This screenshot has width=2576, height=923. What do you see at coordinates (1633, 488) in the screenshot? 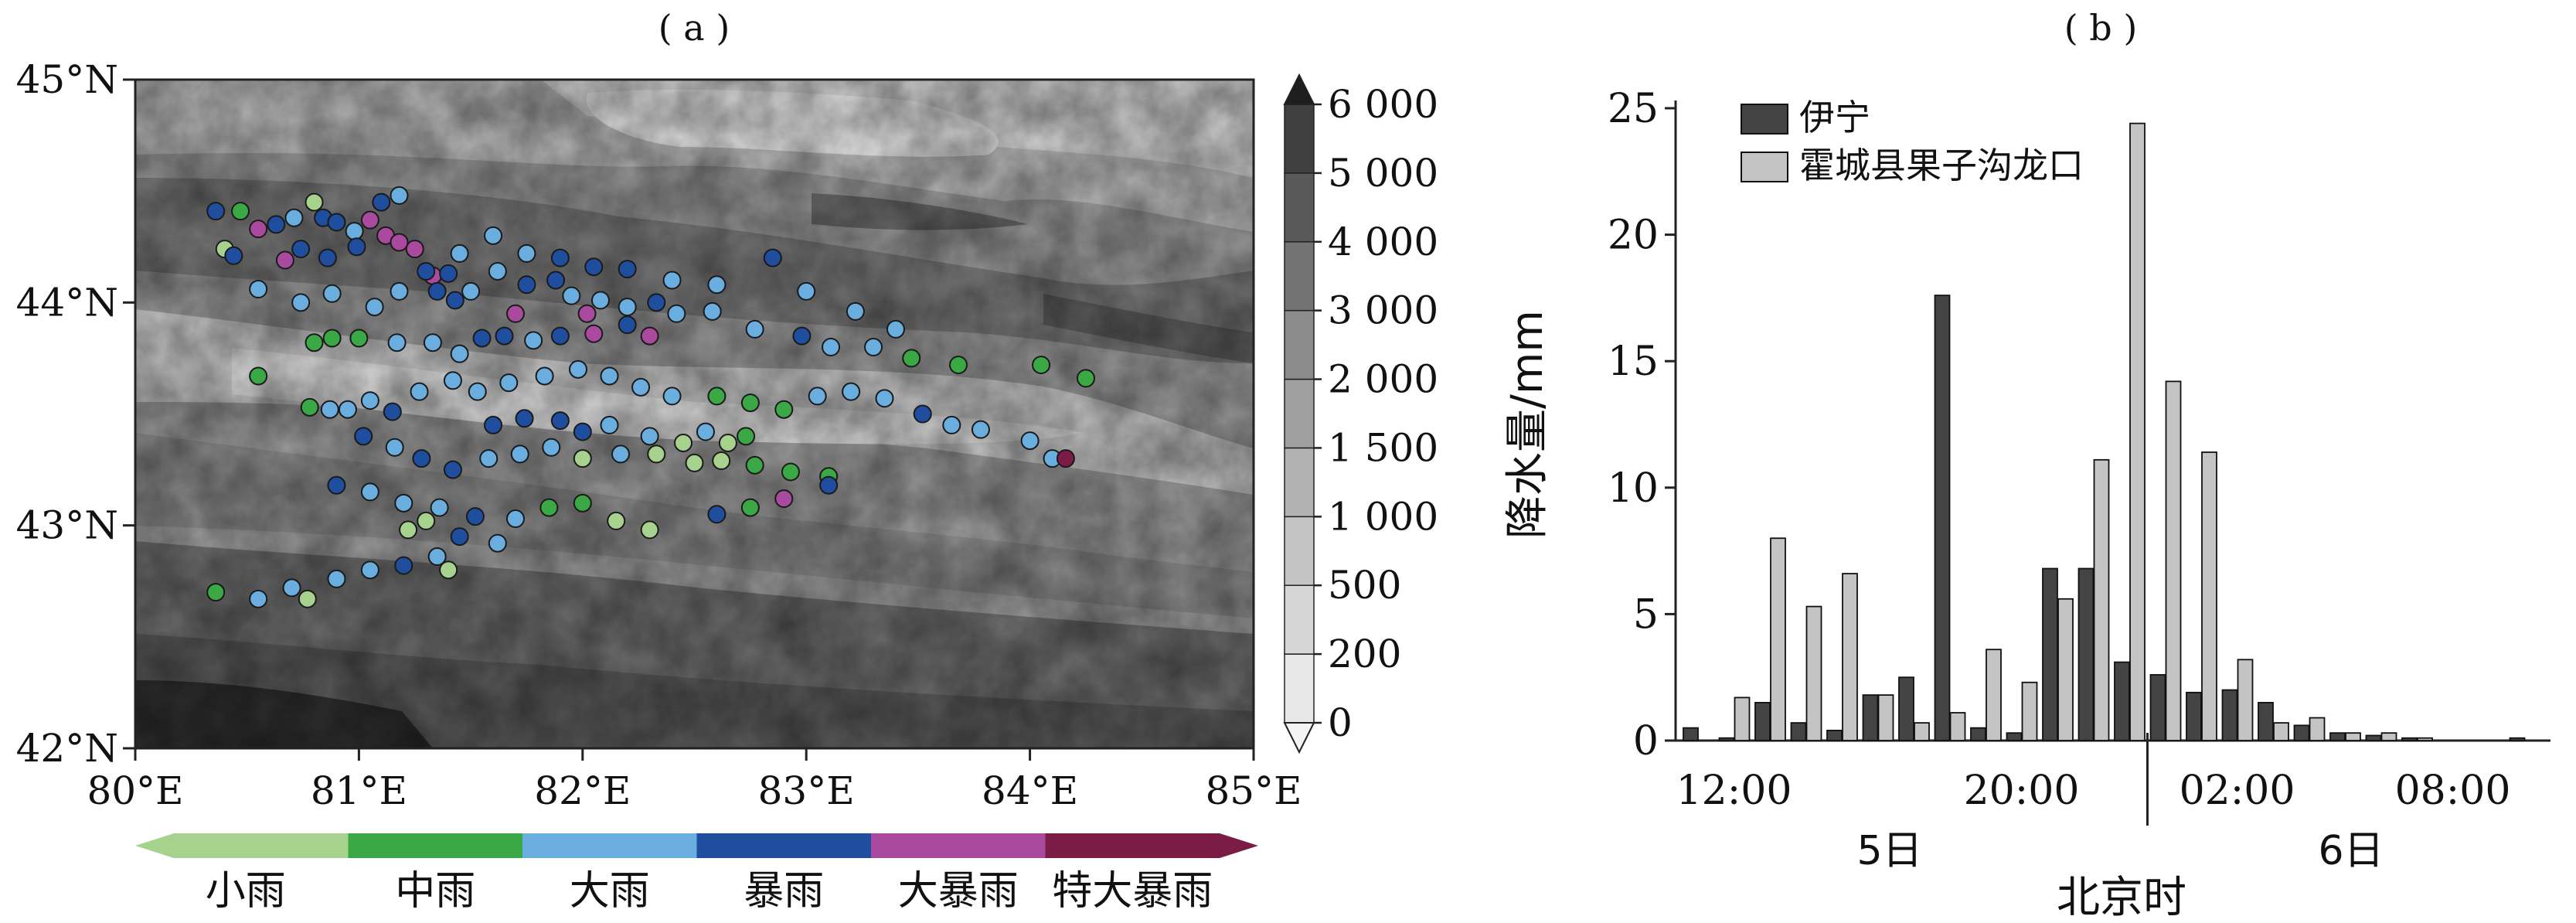
I see `bar-y-tick-label: 10` at bounding box center [1633, 488].